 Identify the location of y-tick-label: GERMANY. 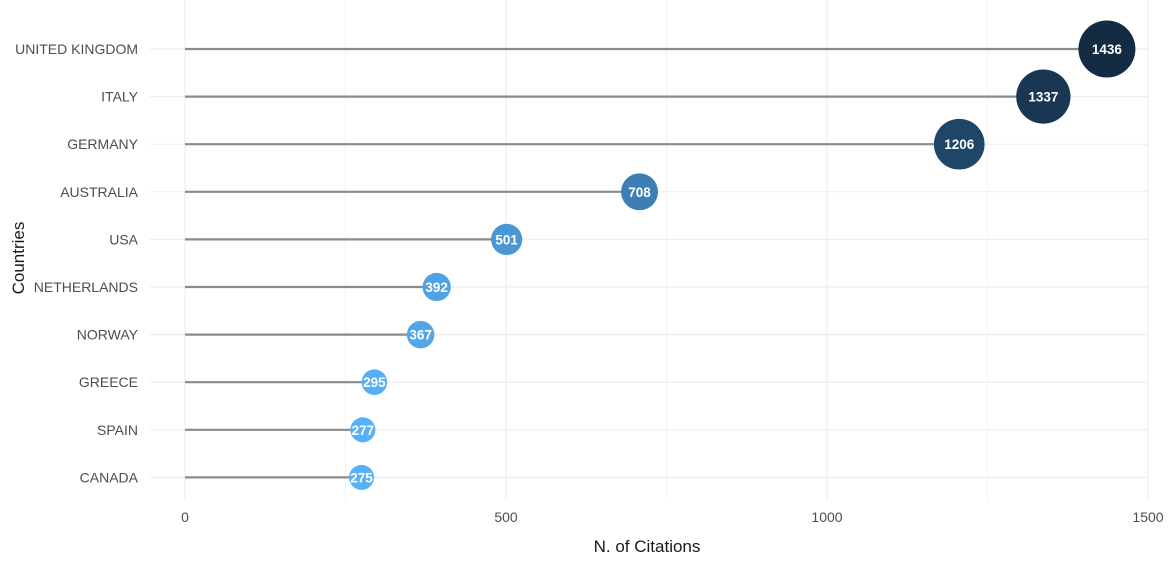
(102, 144).